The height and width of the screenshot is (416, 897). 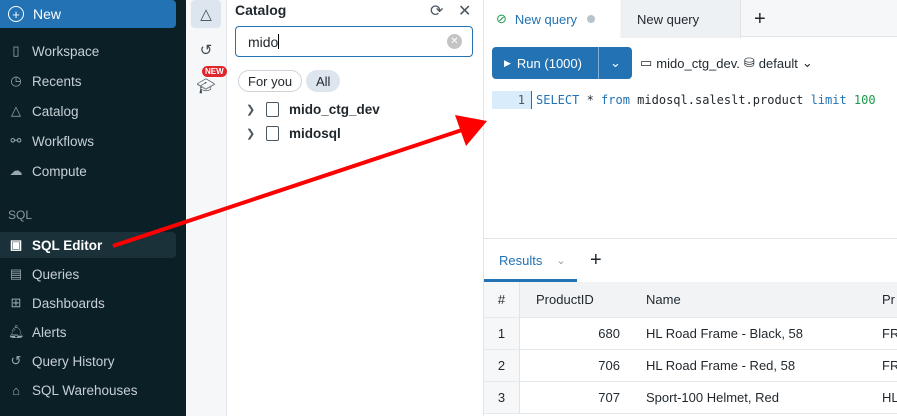 I want to click on sidebar-item-sql-editor: ▣ SQL Editor, so click(x=88, y=245).